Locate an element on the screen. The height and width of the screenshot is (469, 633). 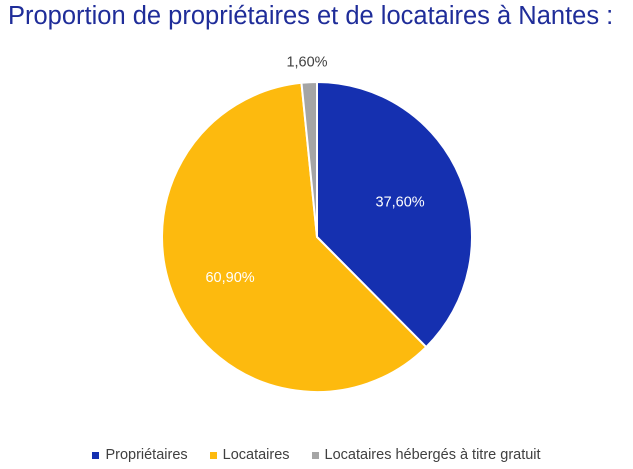
pie-slice-locataires-heberges-a-titre-gratuit is located at coordinates (309, 159).